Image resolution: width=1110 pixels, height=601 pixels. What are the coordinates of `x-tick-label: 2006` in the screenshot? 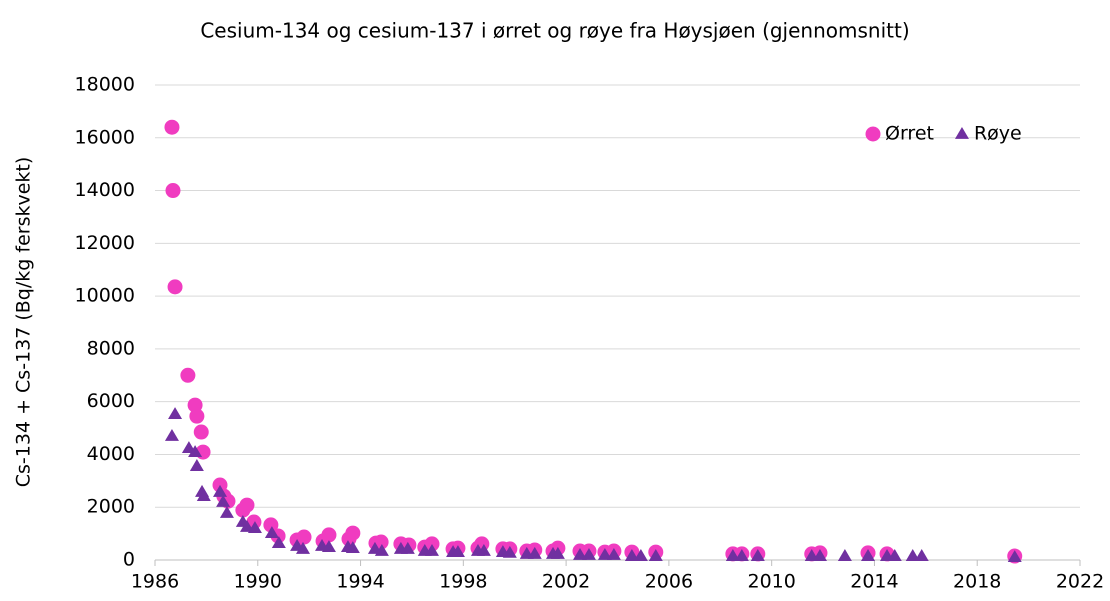 It's located at (669, 582).